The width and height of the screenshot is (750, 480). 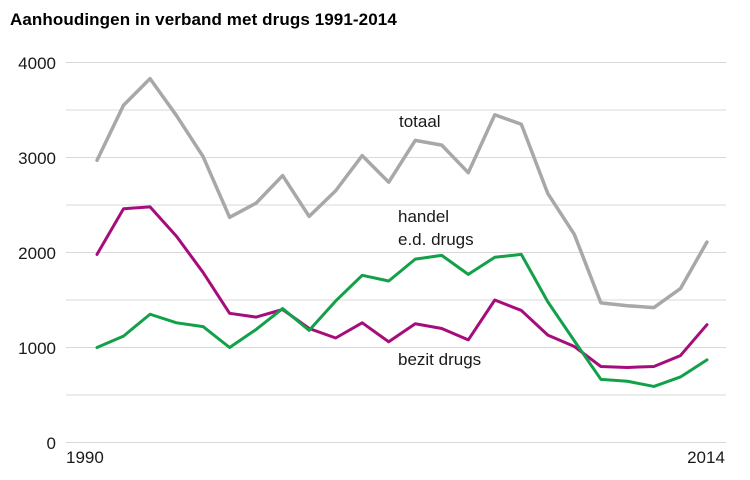 I want to click on y-axis-tick-label: 1000, so click(x=37, y=348).